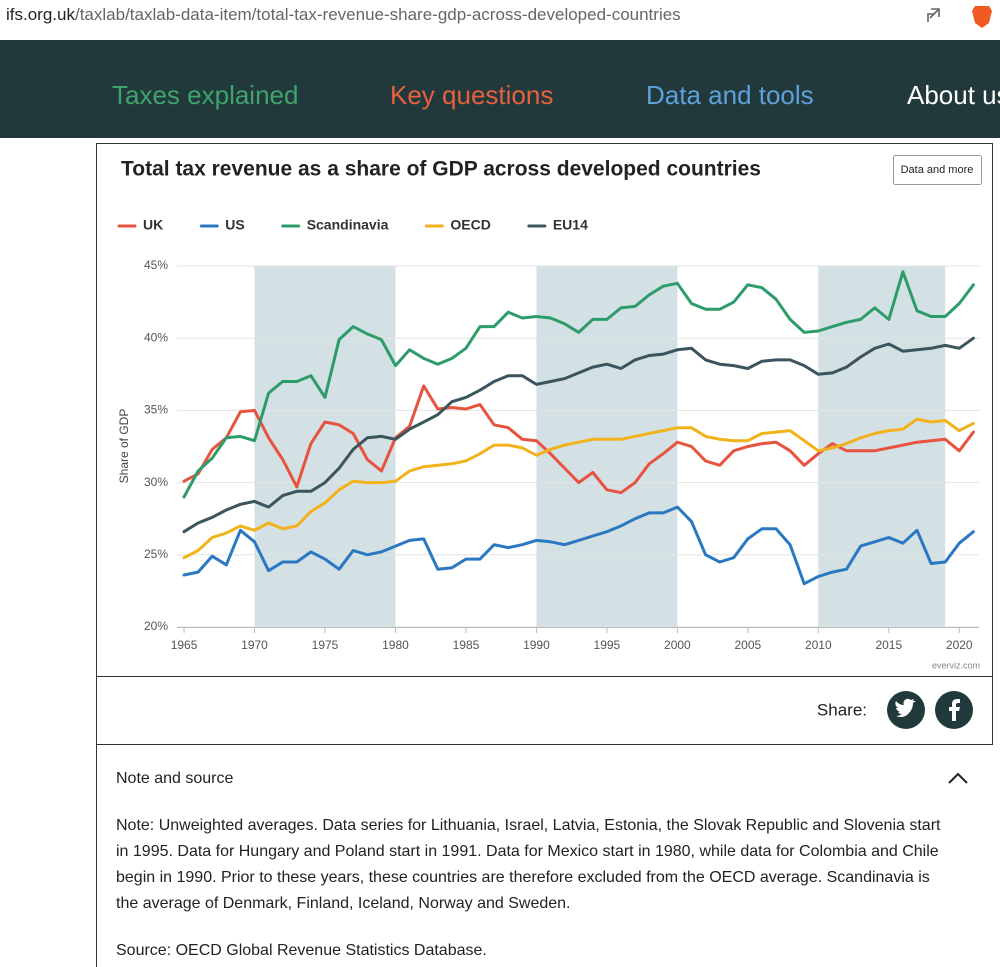  What do you see at coordinates (325, 645) in the screenshot?
I see `x-tick-label: 1975` at bounding box center [325, 645].